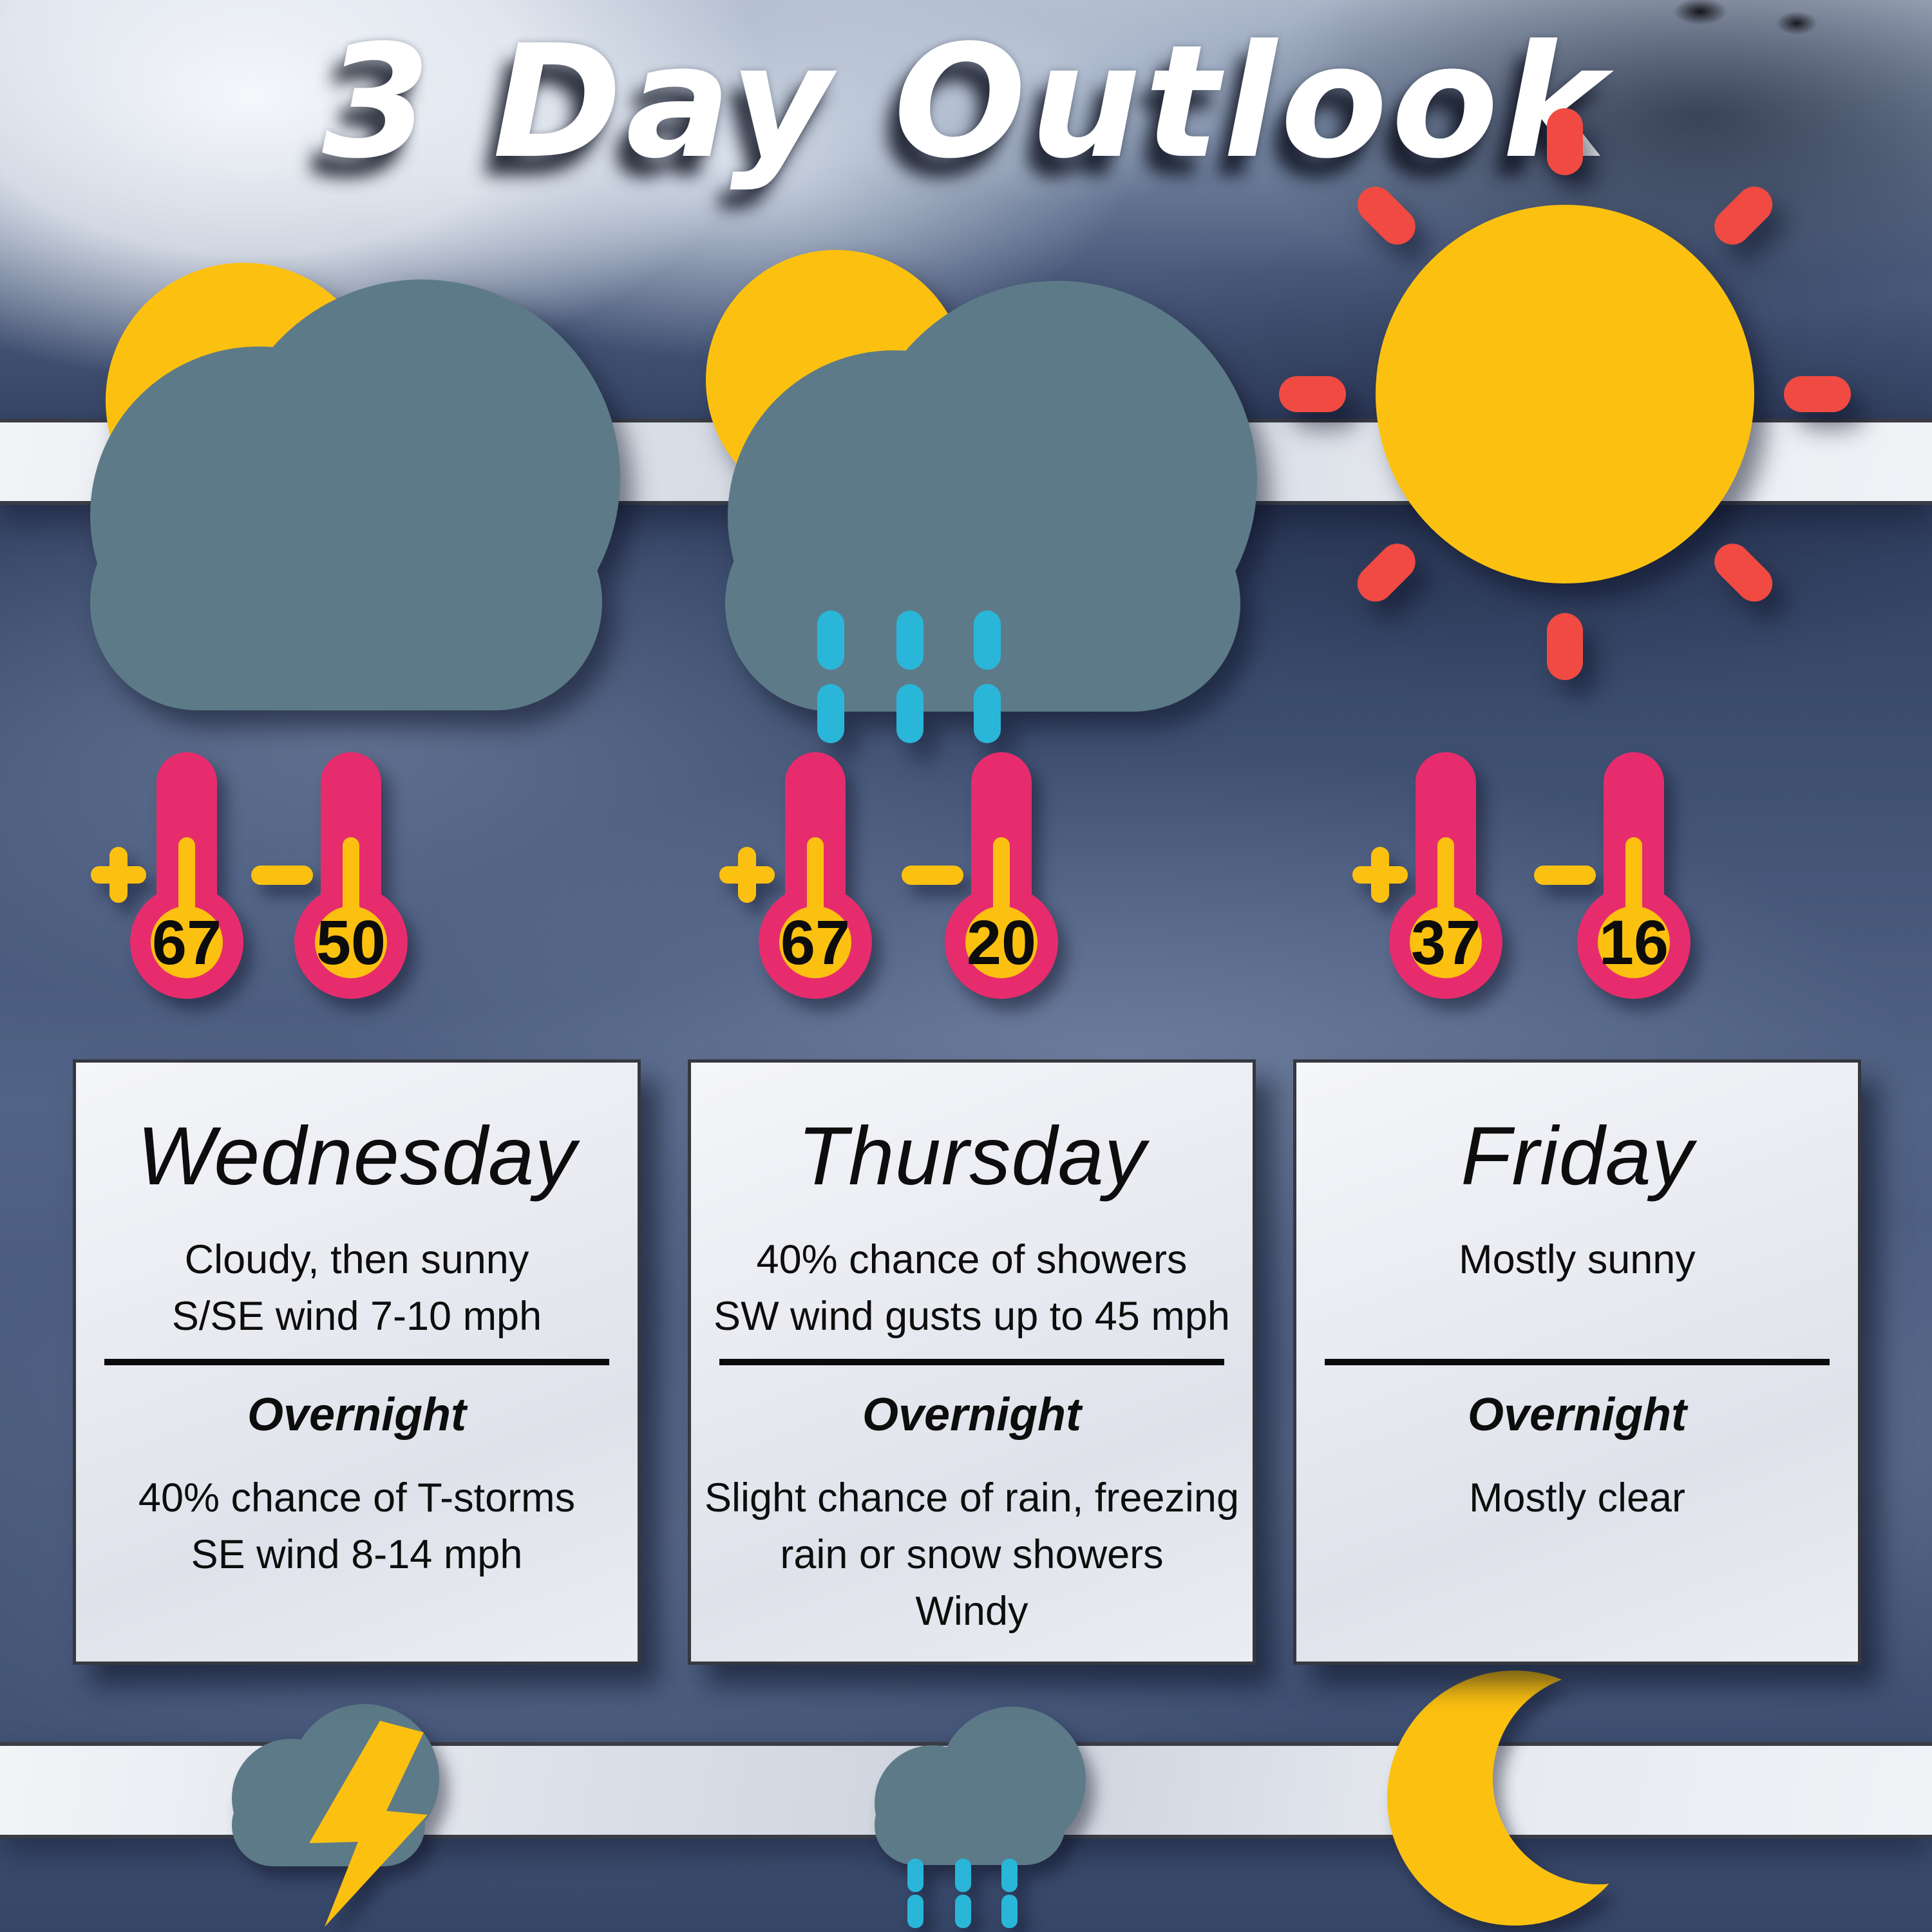 Image resolution: width=1932 pixels, height=1932 pixels. Describe the element at coordinates (795, 876) in the screenshot. I see `thermometer-high-thursday: 67` at that location.